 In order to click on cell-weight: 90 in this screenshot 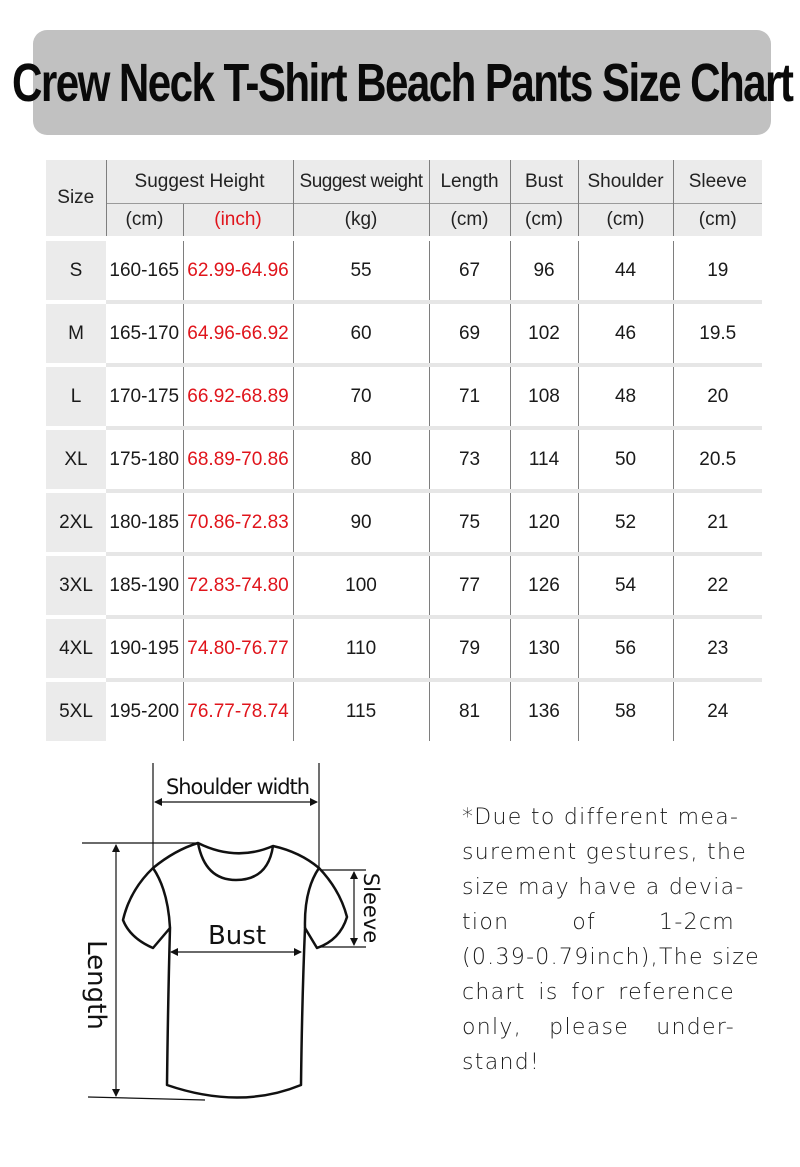, I will do `click(361, 521)`.